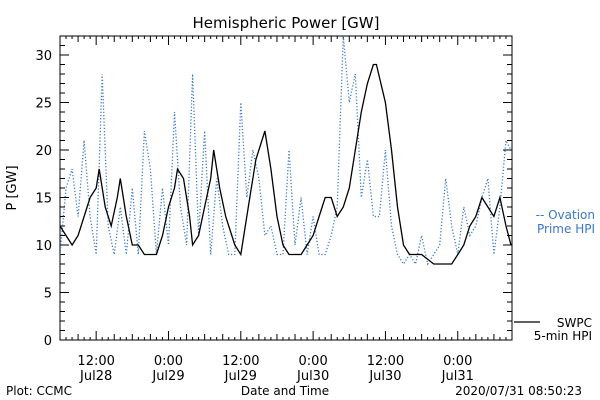 Image resolution: width=600 pixels, height=400 pixels. I want to click on y-tick-label: 10, so click(43, 246).